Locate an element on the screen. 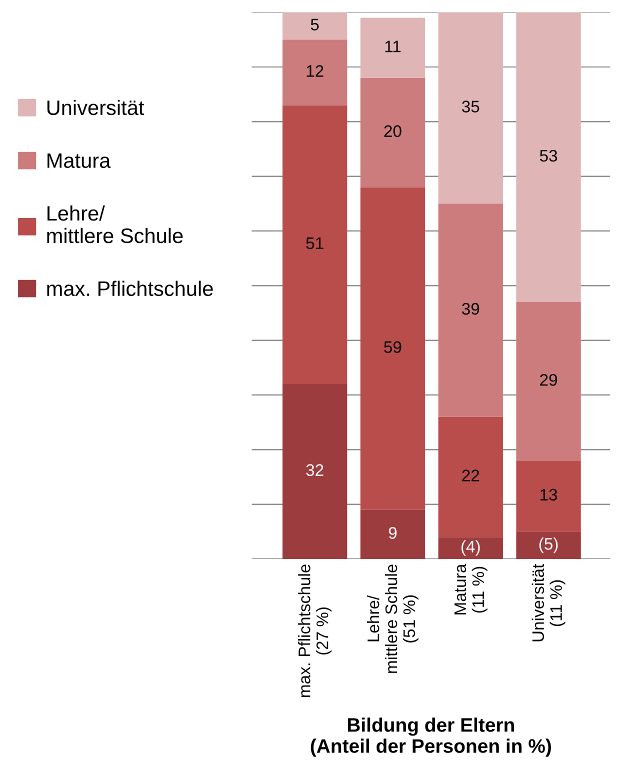  data-label: (5) is located at coordinates (548, 546).